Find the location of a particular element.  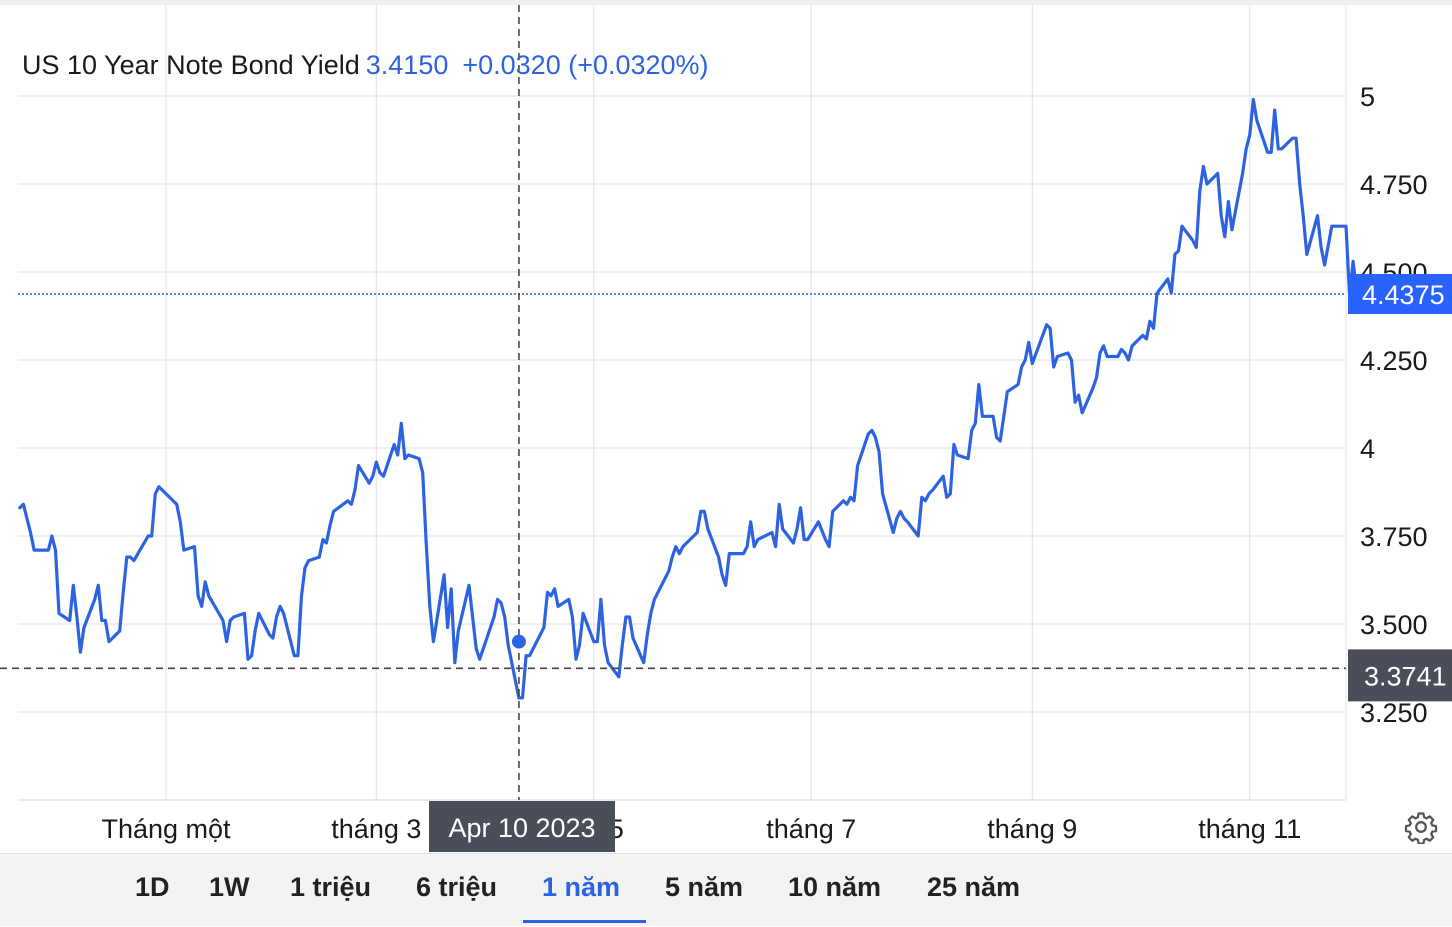

crosshair-date-tag: Apr 10 2023 is located at coordinates (522, 826).